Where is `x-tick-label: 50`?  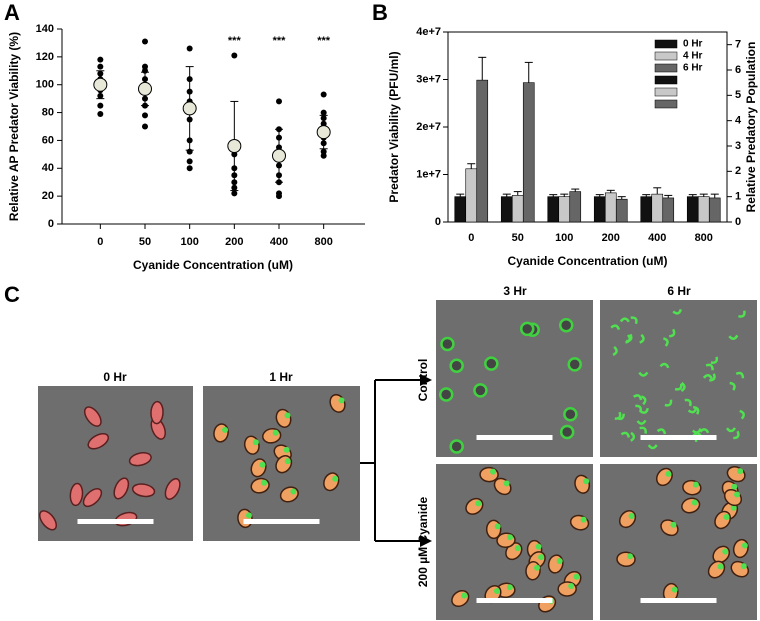 x-tick-label: 50 is located at coordinates (145, 242).